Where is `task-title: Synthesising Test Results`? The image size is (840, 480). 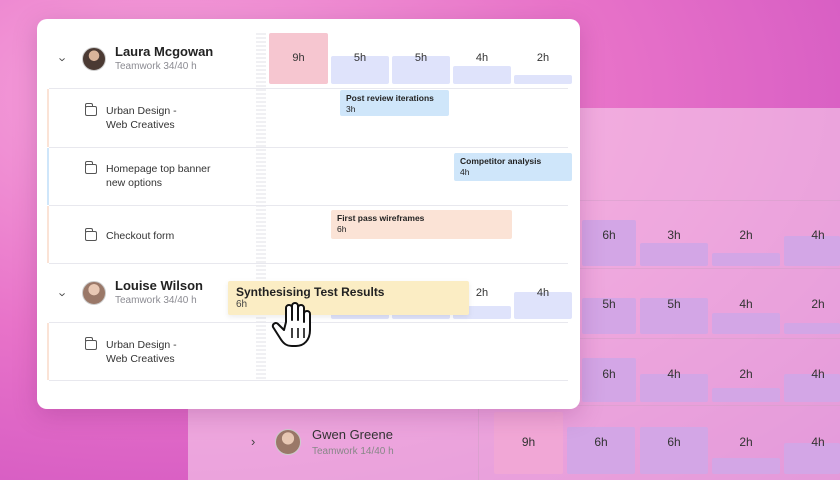
task-title: Synthesising Test Results is located at coordinates (310, 292).